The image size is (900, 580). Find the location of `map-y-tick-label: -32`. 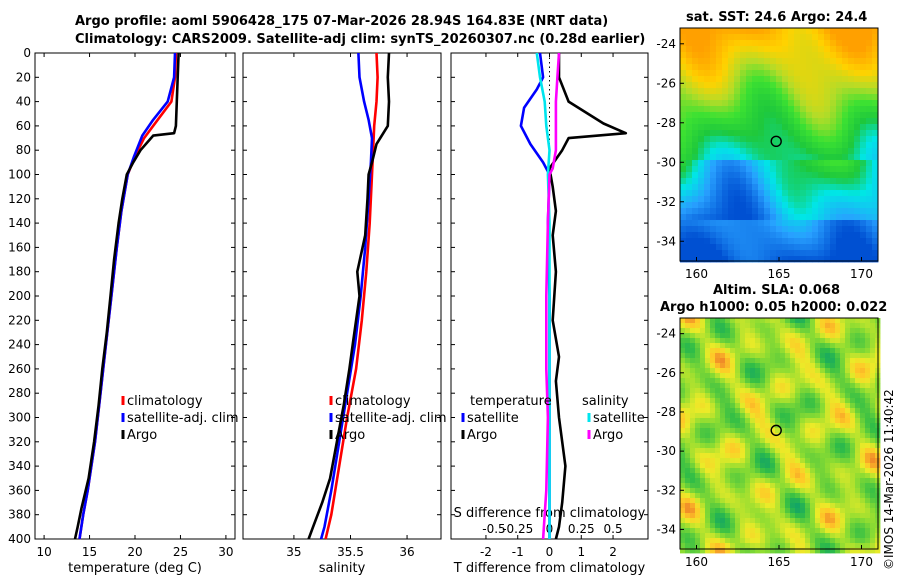

map-y-tick-label: -32 is located at coordinates (666, 202).